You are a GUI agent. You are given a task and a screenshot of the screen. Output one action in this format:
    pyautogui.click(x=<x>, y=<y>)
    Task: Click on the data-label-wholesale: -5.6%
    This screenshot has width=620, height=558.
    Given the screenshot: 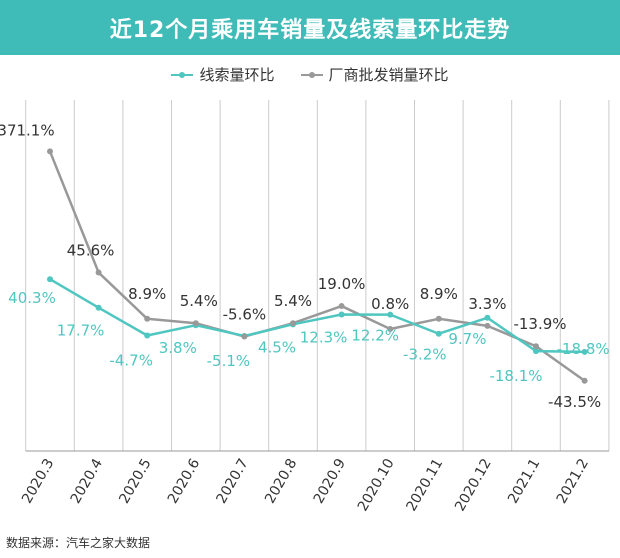 What is the action you would take?
    pyautogui.click(x=245, y=315)
    